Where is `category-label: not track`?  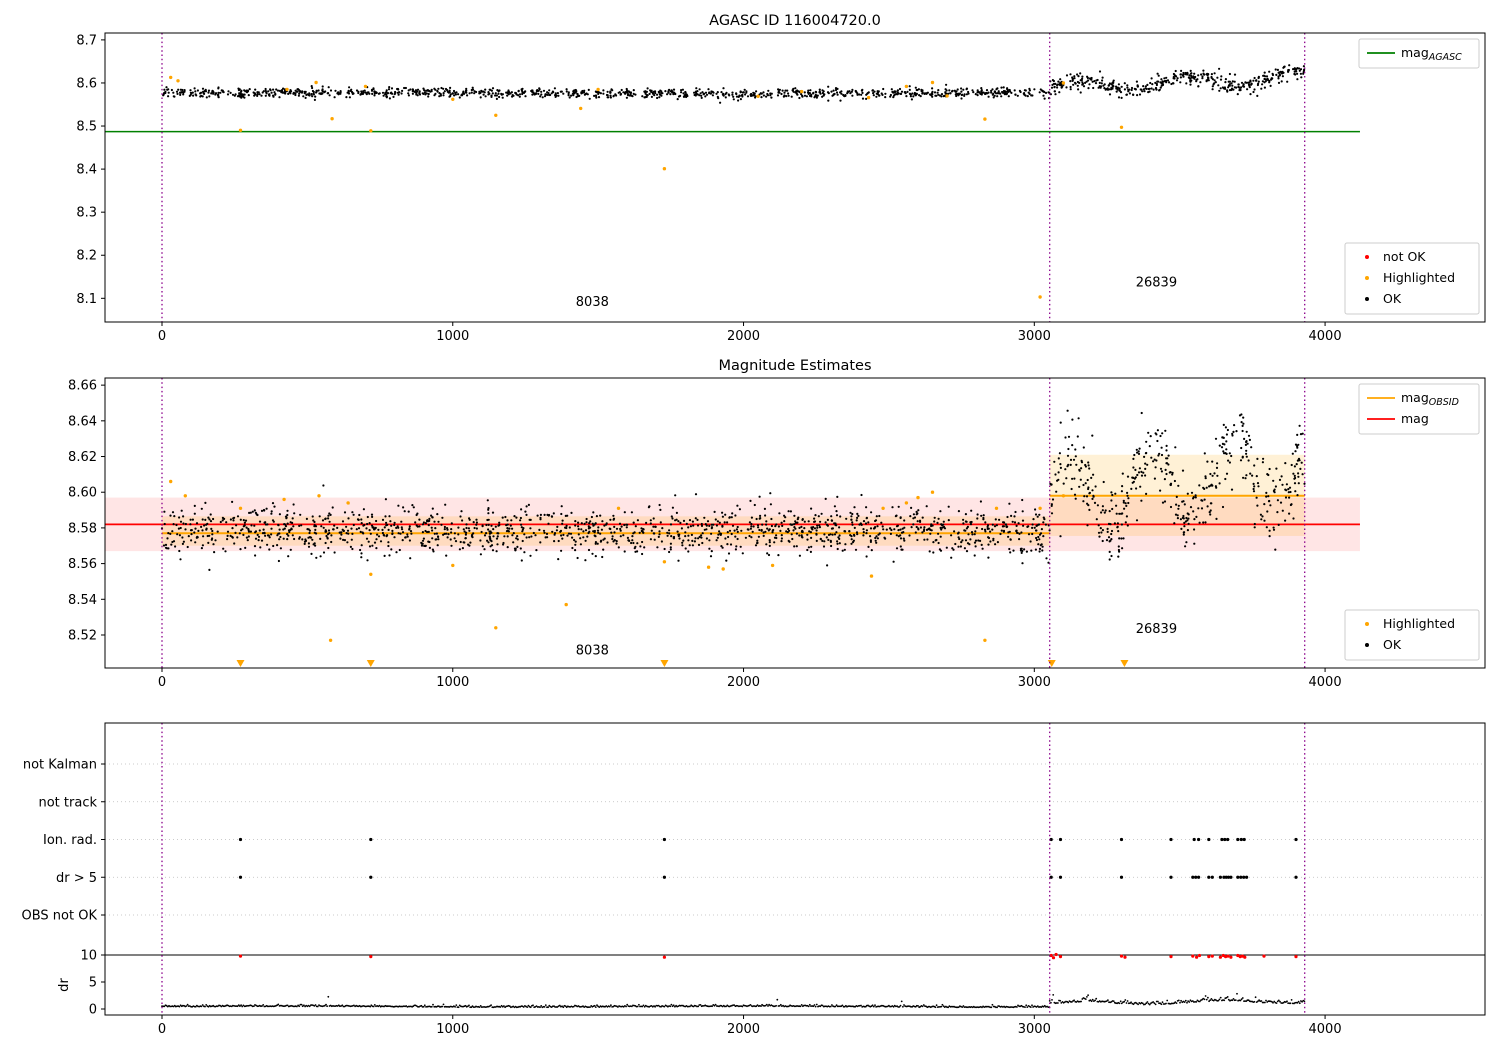 category-label: not track is located at coordinates (67, 802).